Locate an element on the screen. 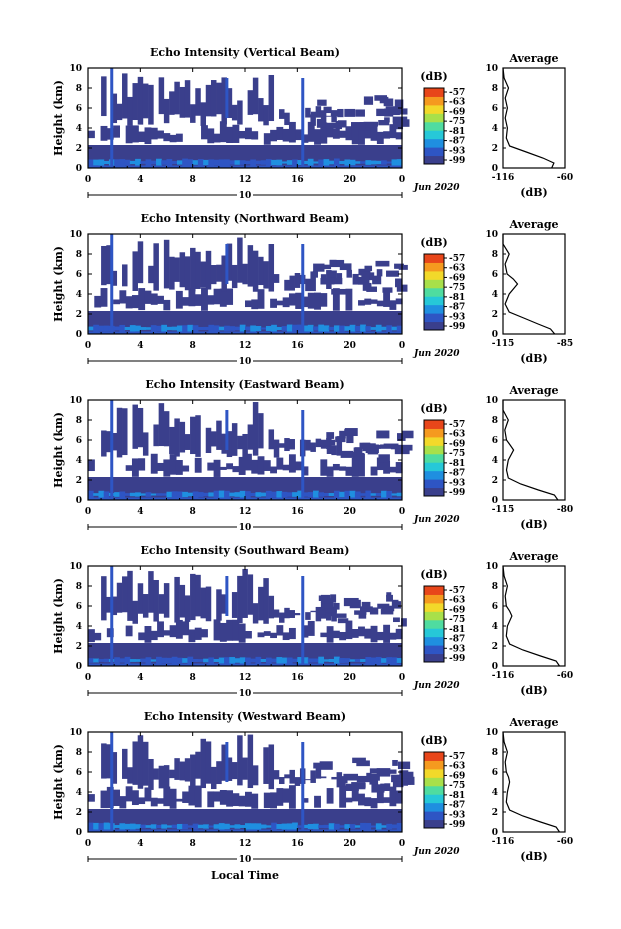 The image size is (621, 929). date-label: Jun 2020 is located at coordinates (436, 354).